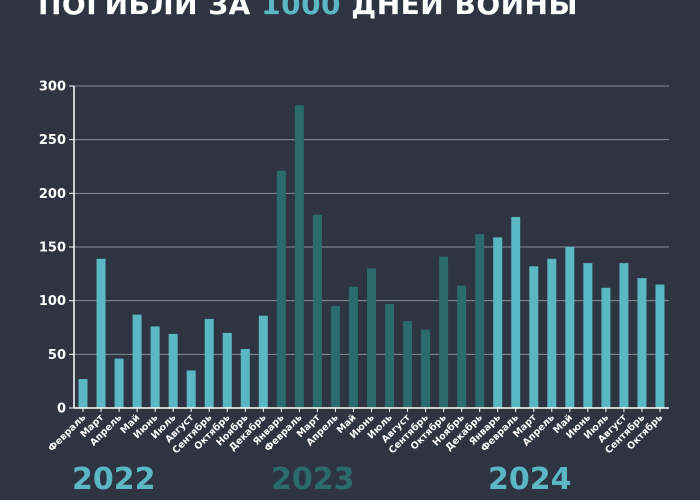  I want to click on y-tick-label: 100, so click(52, 301).